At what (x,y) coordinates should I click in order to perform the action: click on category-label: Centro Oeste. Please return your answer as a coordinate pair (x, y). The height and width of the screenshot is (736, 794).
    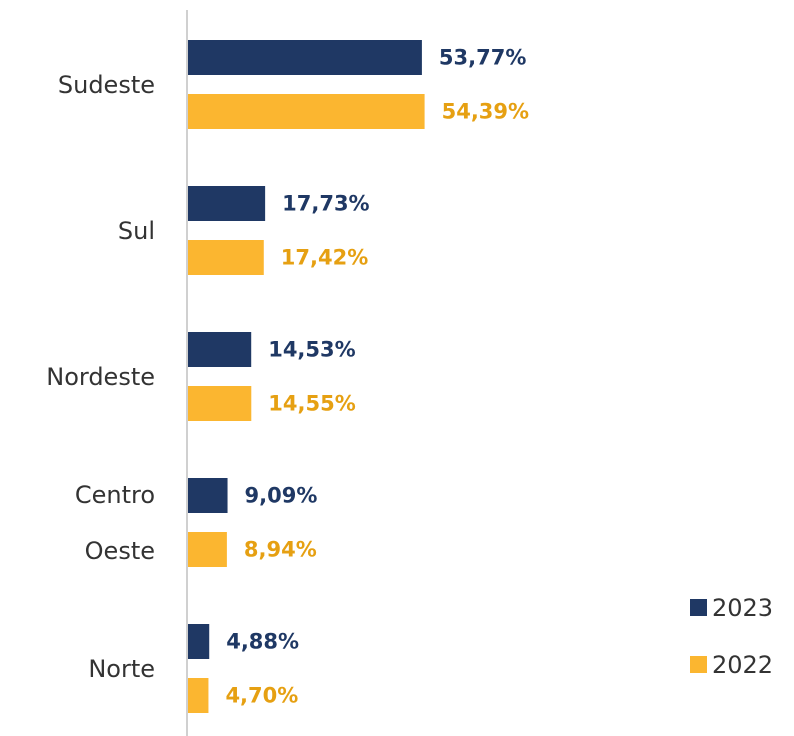
    Looking at the image, I should click on (114, 522).